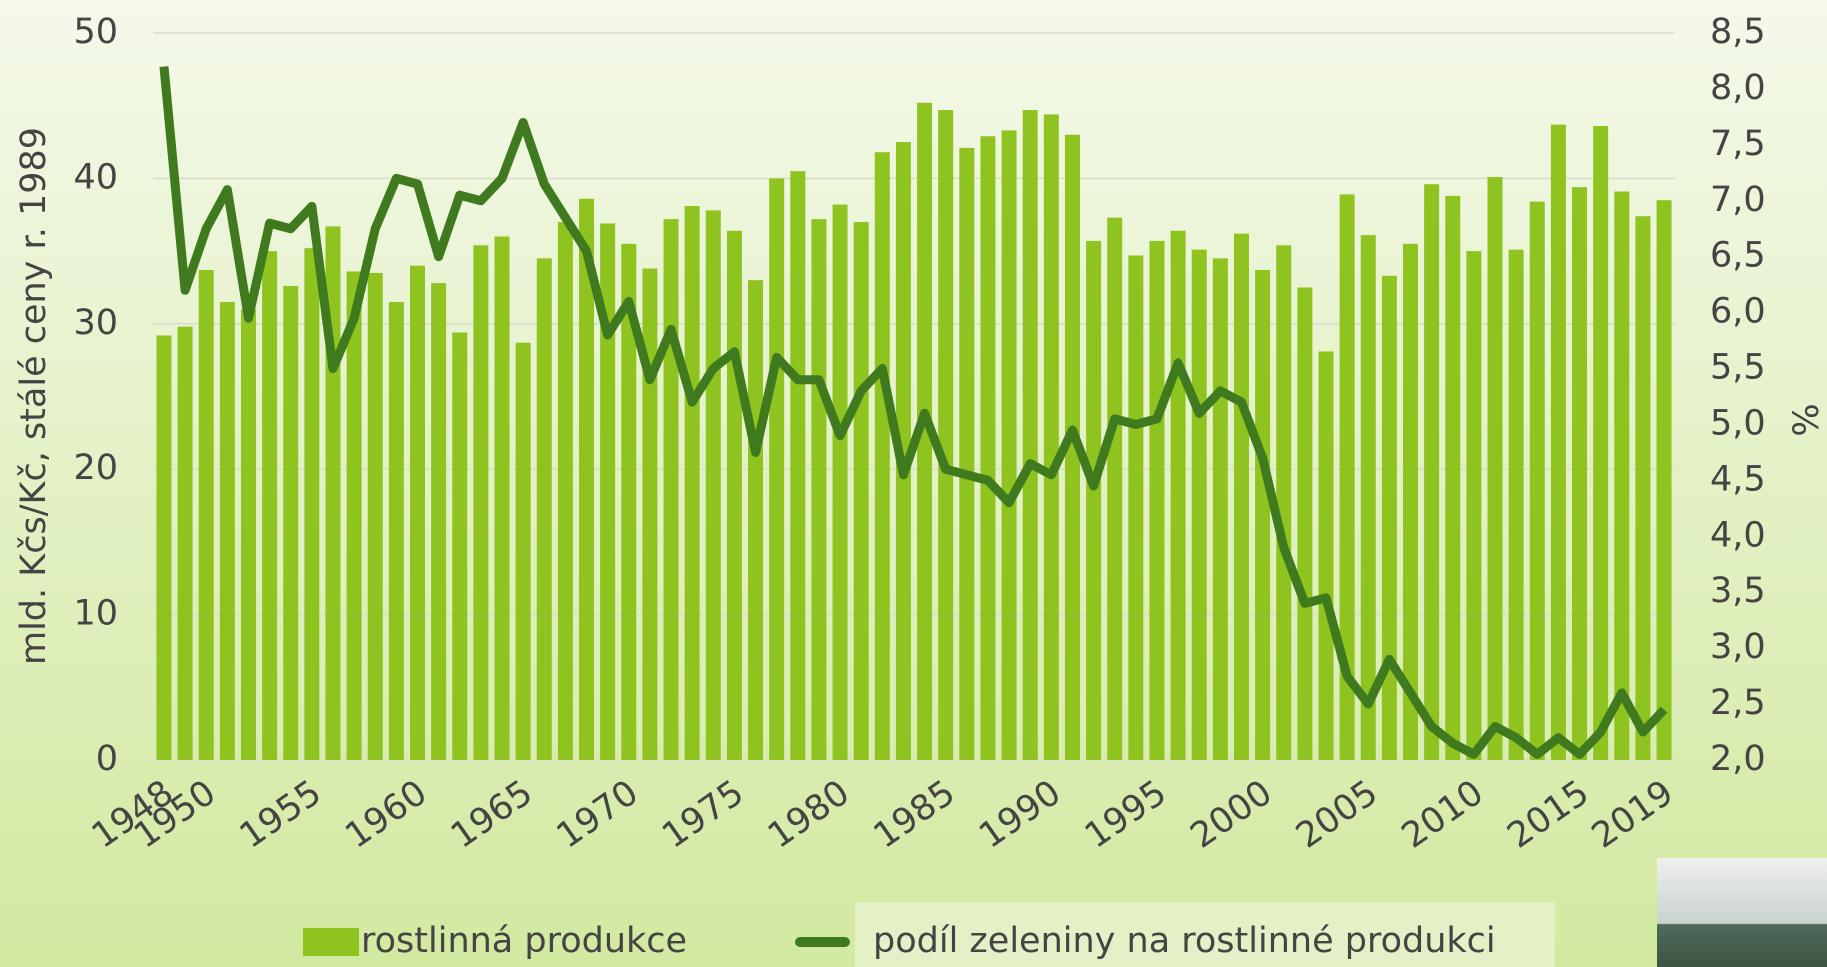 The image size is (1827, 967). Describe the element at coordinates (95, 177) in the screenshot. I see `y-tick-label: 40` at that location.